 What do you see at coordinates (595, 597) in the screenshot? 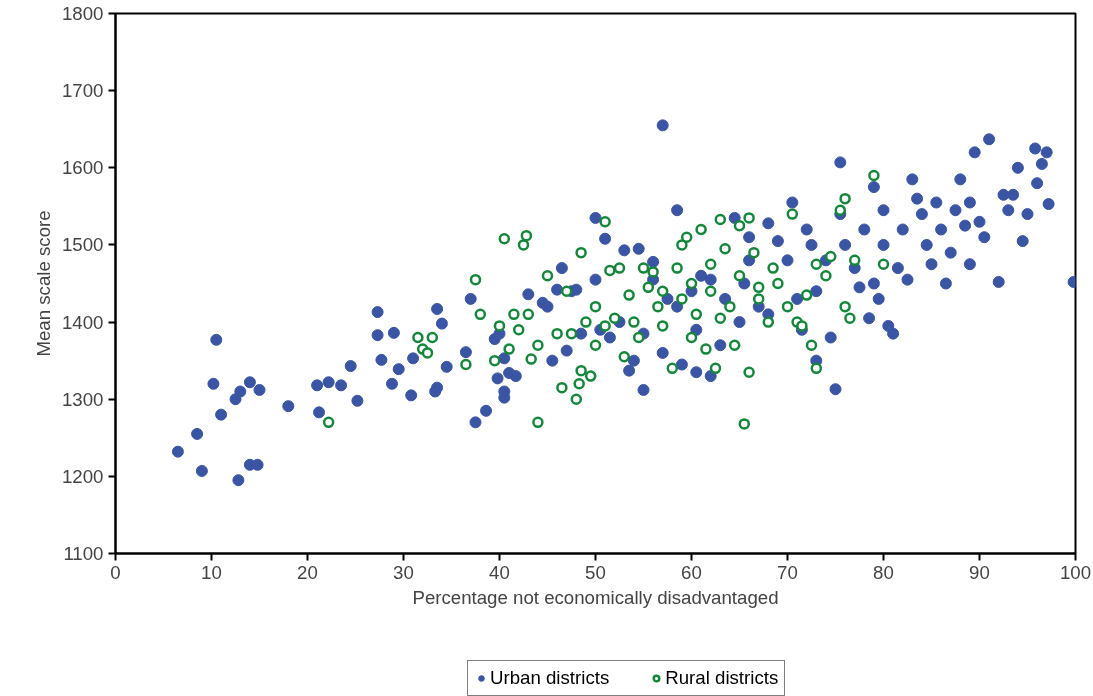
I see `x-axis-title: Percentage not economically disadvantaged` at bounding box center [595, 597].